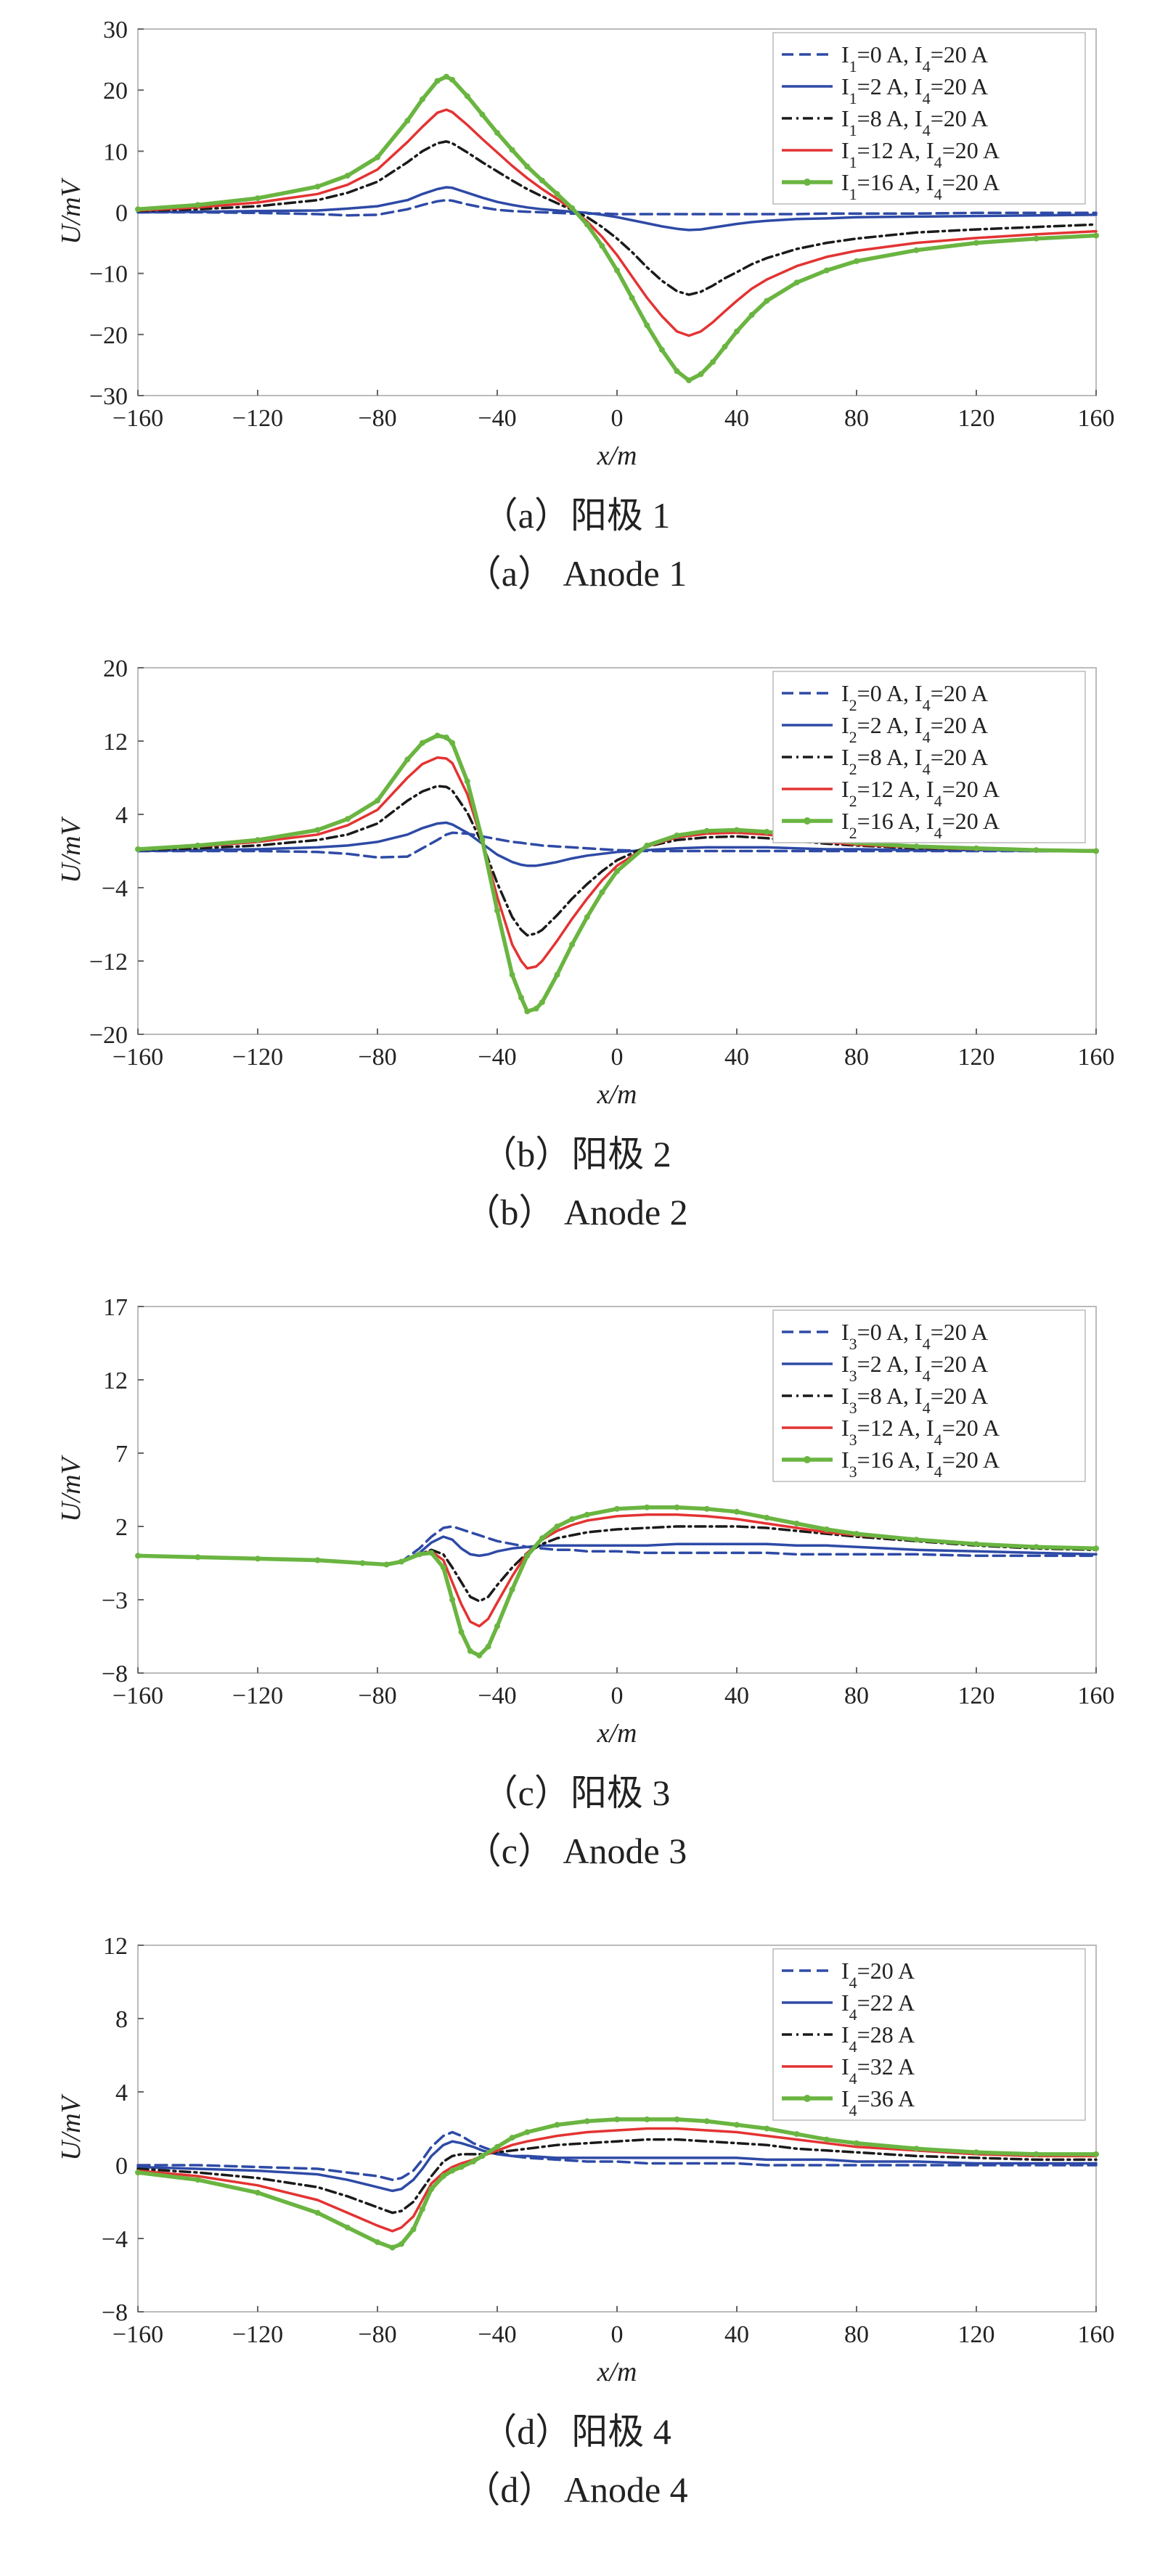 Image resolution: width=1152 pixels, height=2576 pixels. Describe the element at coordinates (116, 1381) in the screenshot. I see `y-tick-label: 12` at that location.